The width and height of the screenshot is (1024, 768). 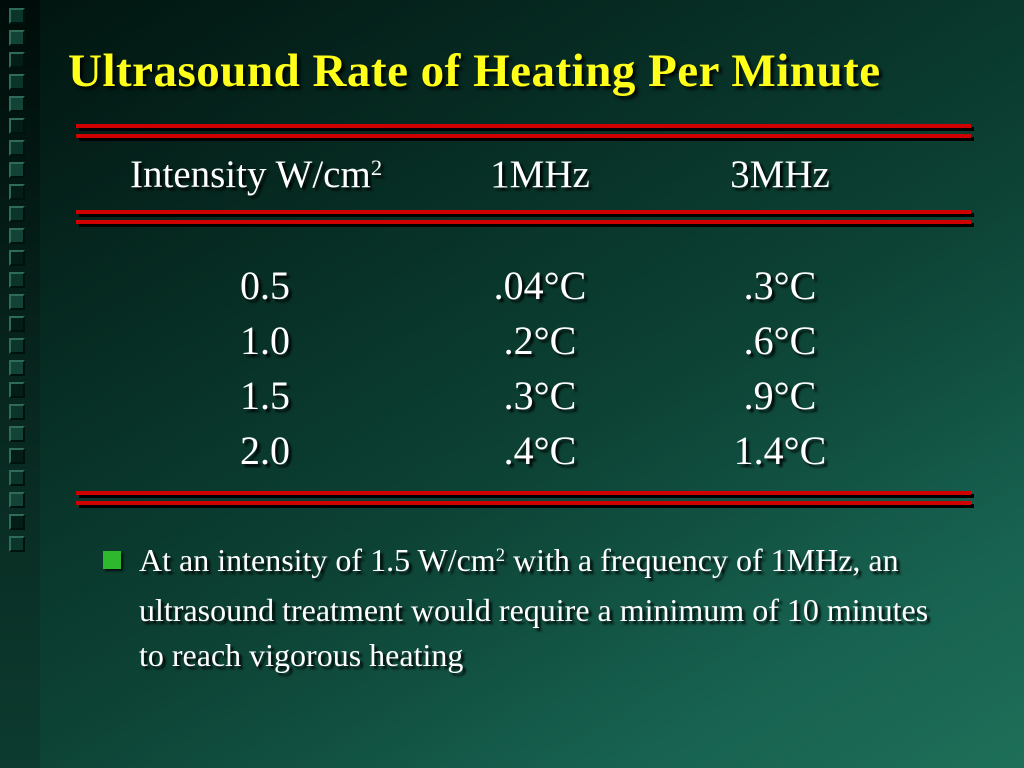 I want to click on divider-header, so click(x=523, y=217).